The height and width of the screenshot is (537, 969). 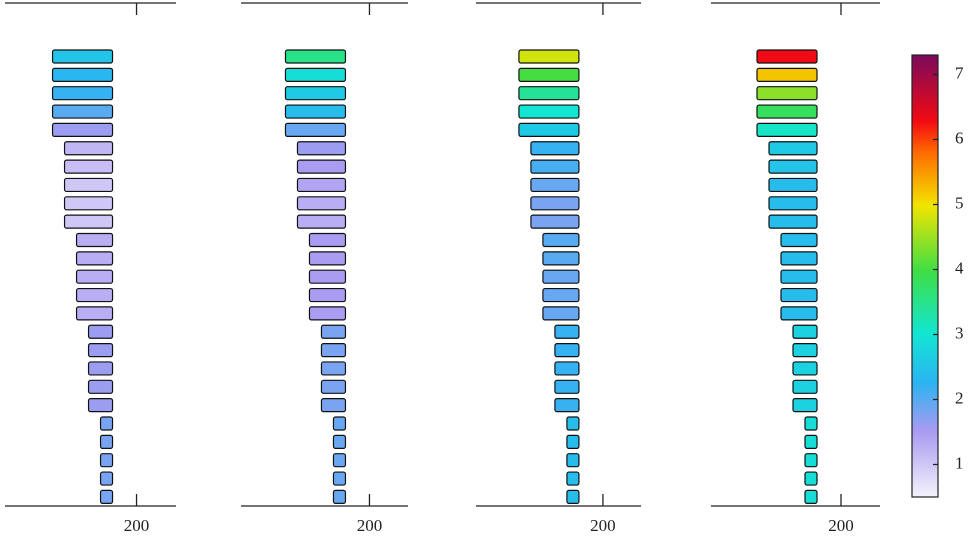 What do you see at coordinates (959, 72) in the screenshot?
I see `colorbar-tick-label: 7` at bounding box center [959, 72].